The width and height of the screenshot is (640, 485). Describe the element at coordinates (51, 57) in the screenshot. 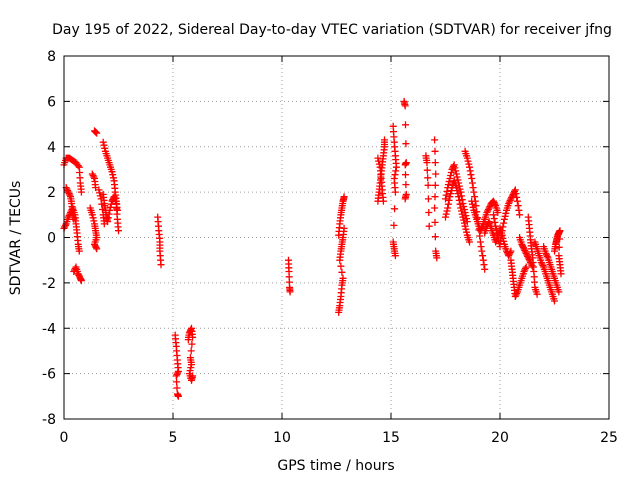

I see `y-tick-label: 8` at that location.